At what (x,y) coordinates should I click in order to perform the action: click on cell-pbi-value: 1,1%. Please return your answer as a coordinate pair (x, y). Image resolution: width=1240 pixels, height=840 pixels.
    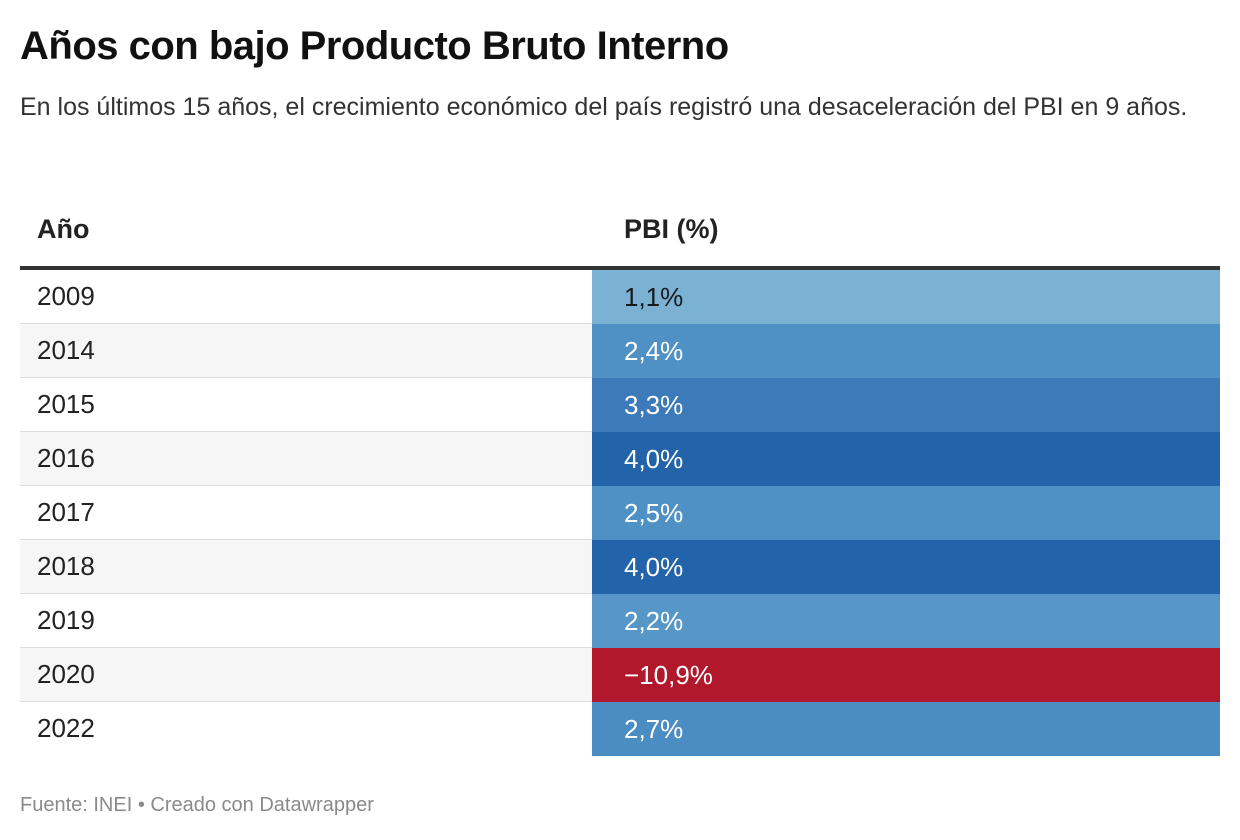
    Looking at the image, I should click on (906, 297).